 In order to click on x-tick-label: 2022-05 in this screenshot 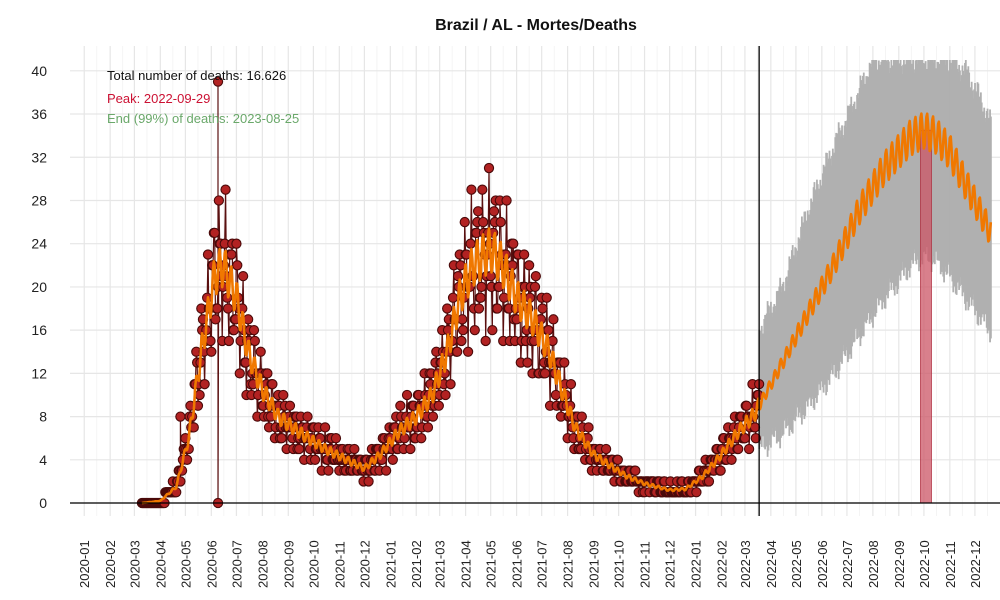, I will do `click(796, 564)`.